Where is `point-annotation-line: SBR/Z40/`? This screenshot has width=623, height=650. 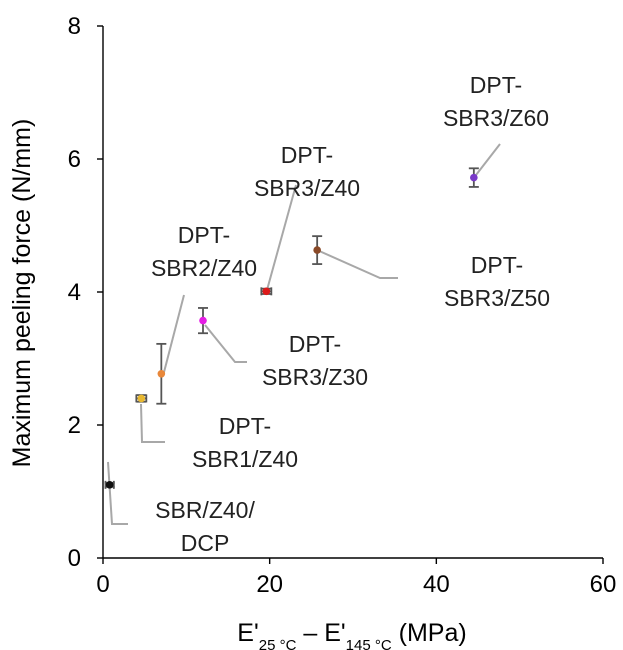
point-annotation-line: SBR/Z40/ is located at coordinates (205, 510).